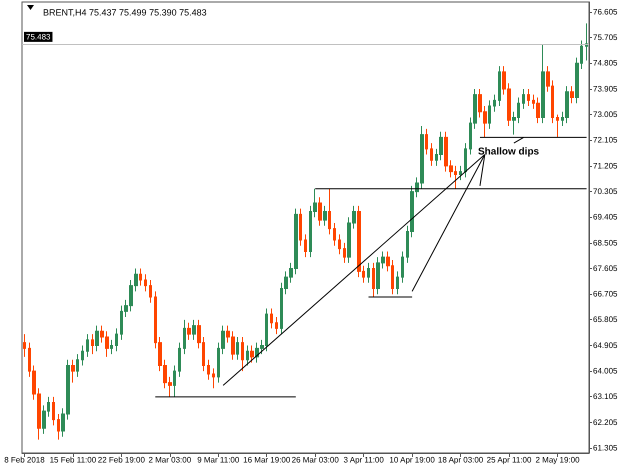  What do you see at coordinates (557, 460) in the screenshot?
I see `x-tick-label: 2 May 19:00` at bounding box center [557, 460].